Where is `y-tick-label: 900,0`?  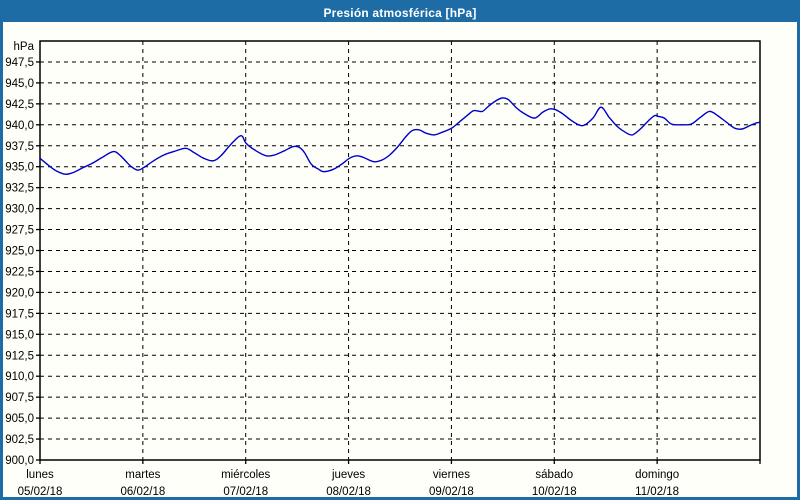
y-tick-label: 900,0 is located at coordinates (19, 461).